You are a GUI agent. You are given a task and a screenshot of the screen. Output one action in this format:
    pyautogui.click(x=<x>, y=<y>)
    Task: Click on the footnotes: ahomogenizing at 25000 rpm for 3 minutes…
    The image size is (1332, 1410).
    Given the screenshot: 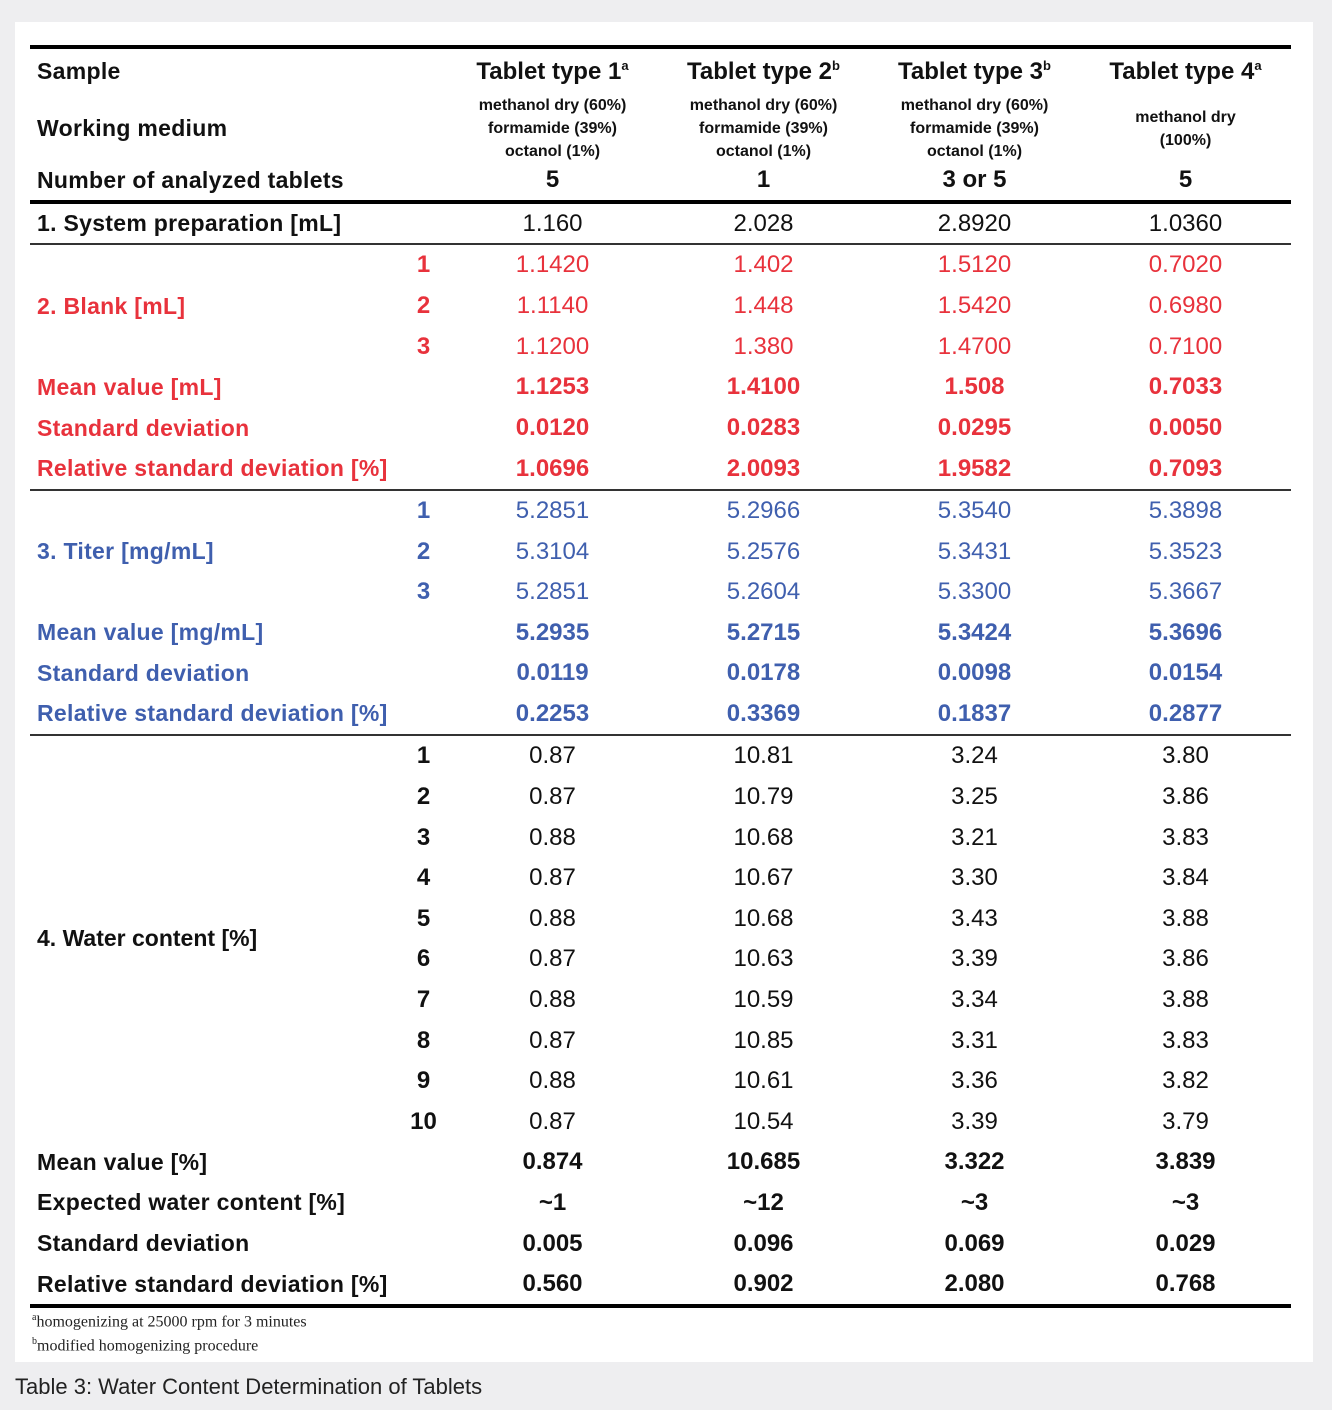 What is the action you would take?
    pyautogui.click(x=169, y=1332)
    